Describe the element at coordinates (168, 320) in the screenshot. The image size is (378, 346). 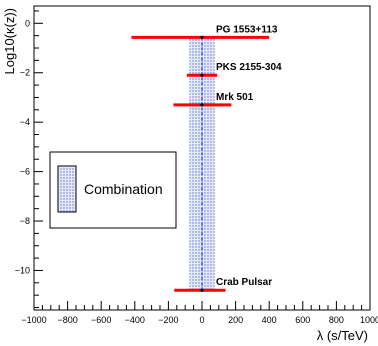
I see `x-tick-label: −200` at that location.